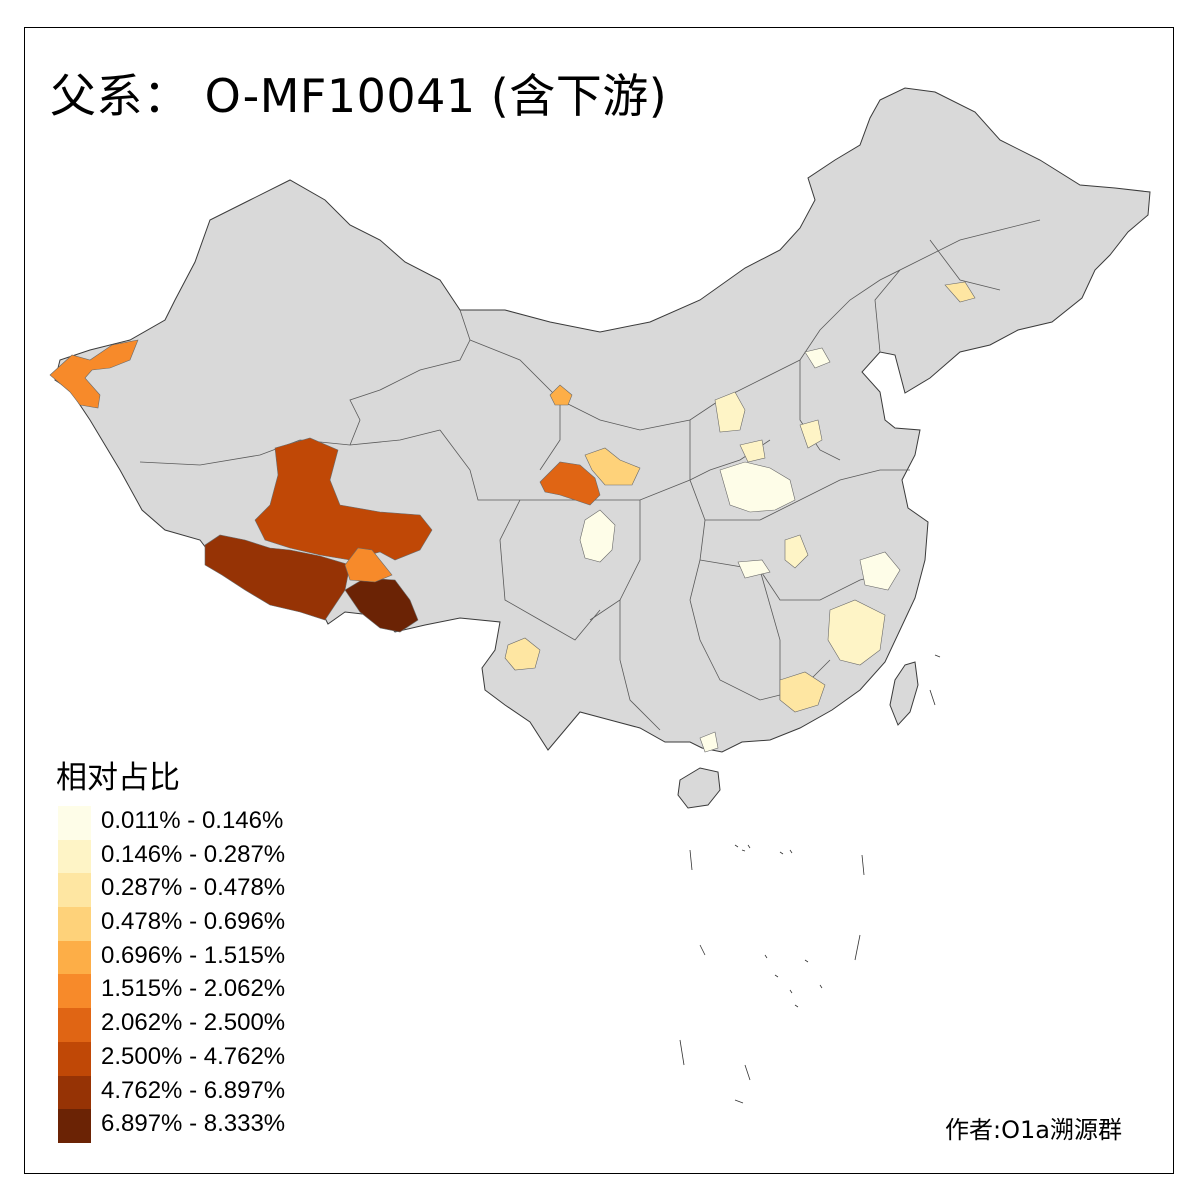 The width and height of the screenshot is (1200, 1200). I want to click on legend-label: 0.011% - 0.146%, so click(192, 820).